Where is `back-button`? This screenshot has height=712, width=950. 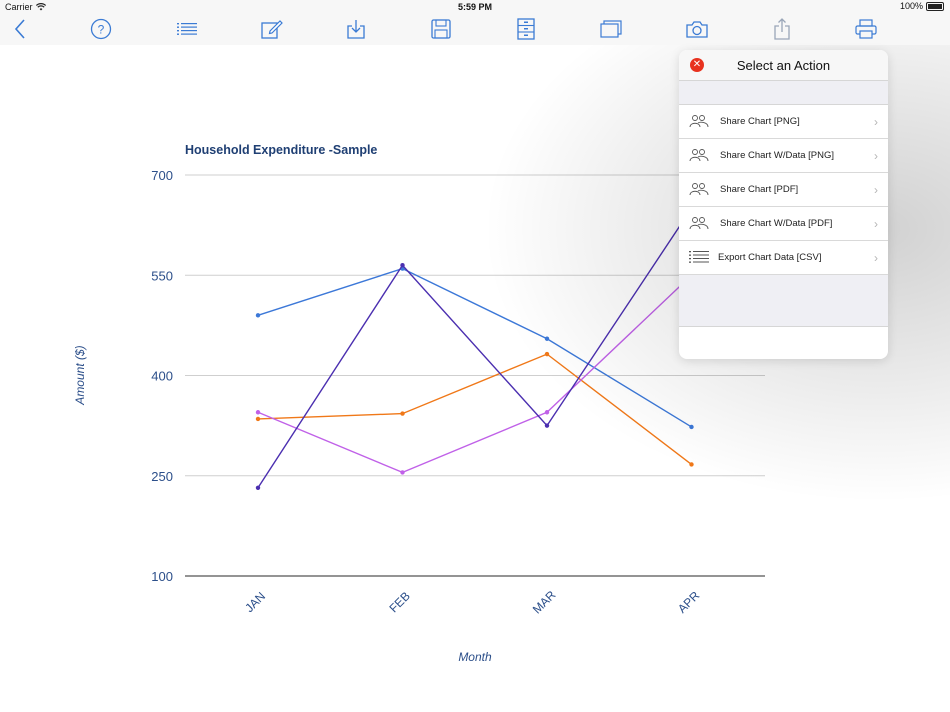 back-button is located at coordinates (20, 29).